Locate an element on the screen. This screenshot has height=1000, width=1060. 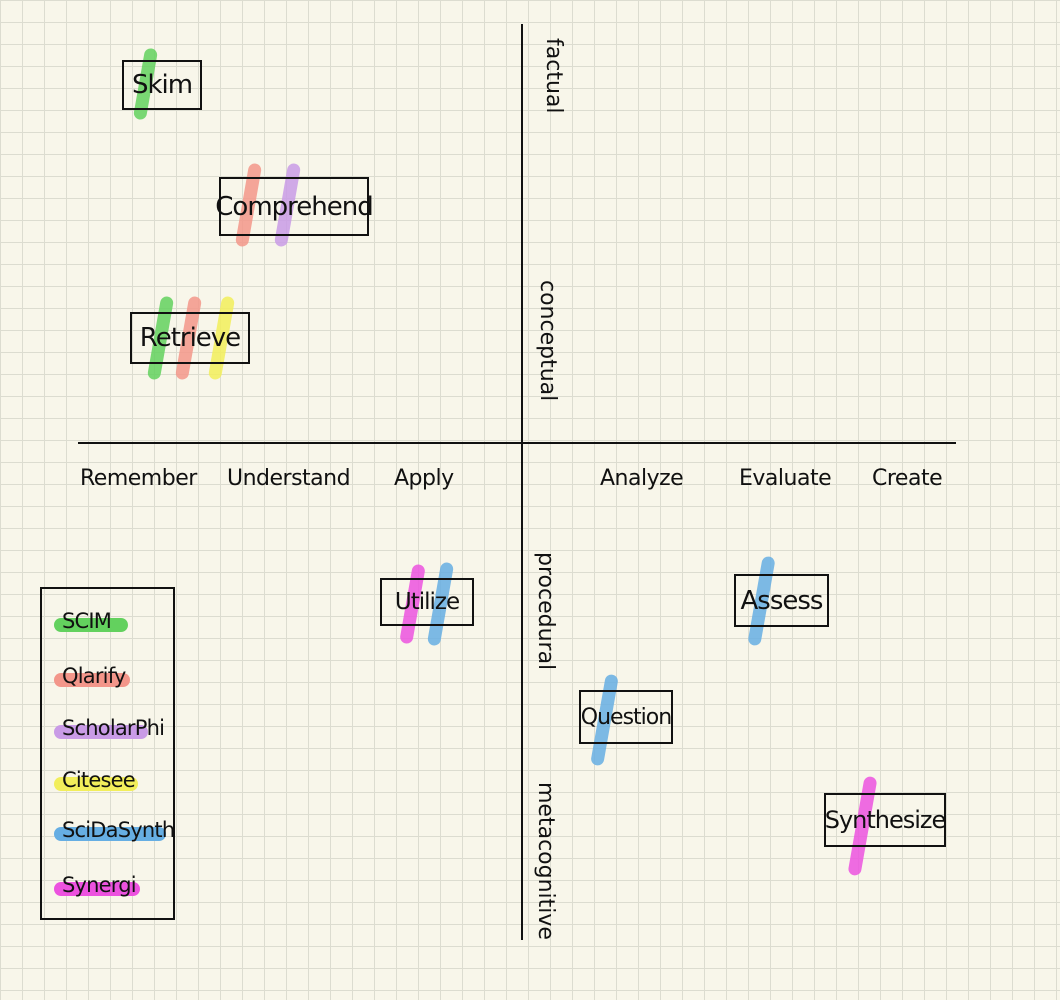
legend-item-scim: SCIM is located at coordinates (112, 624).